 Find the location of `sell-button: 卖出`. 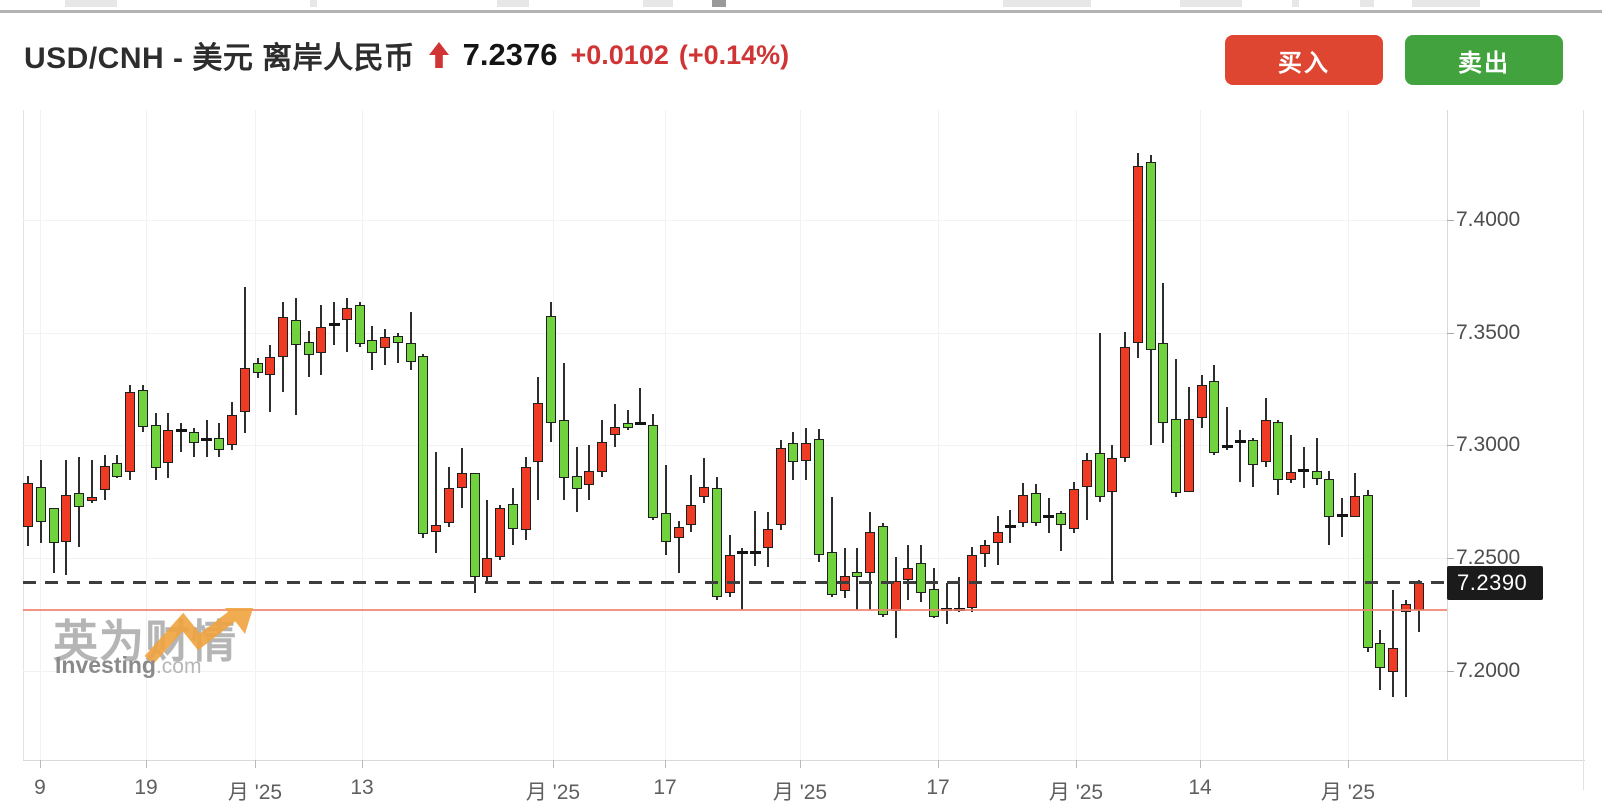

sell-button: 卖出 is located at coordinates (1484, 60).